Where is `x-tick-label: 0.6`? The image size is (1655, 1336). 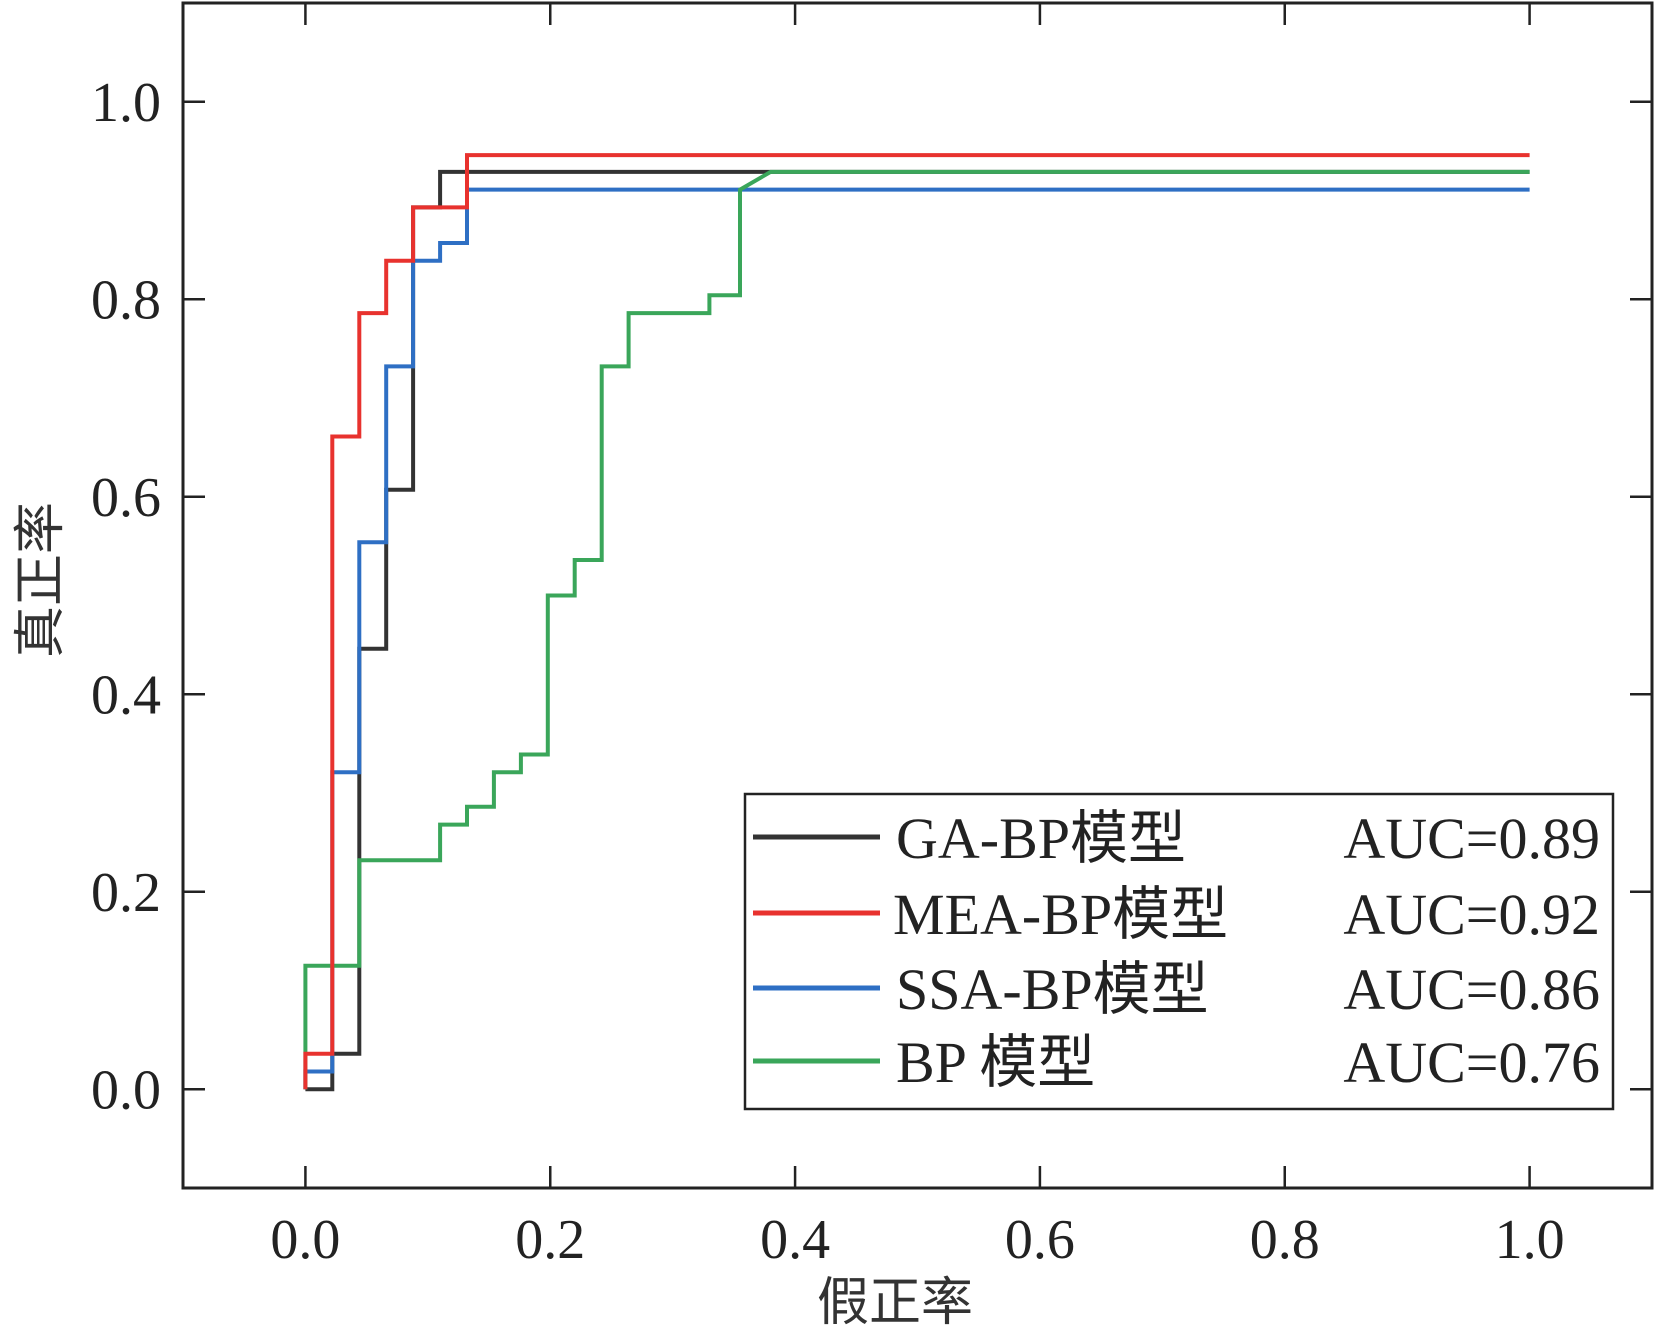 x-tick-label: 0.6 is located at coordinates (1040, 1240).